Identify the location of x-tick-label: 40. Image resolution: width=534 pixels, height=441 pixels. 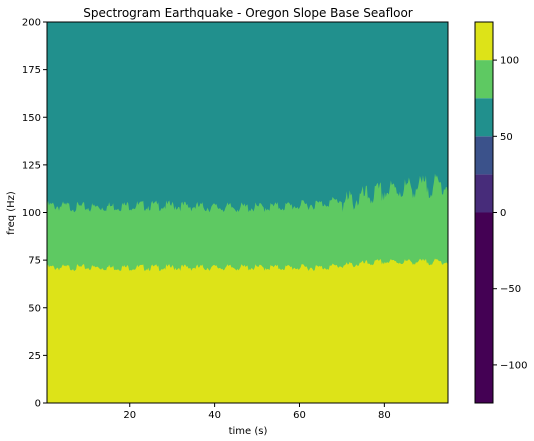
(214, 415).